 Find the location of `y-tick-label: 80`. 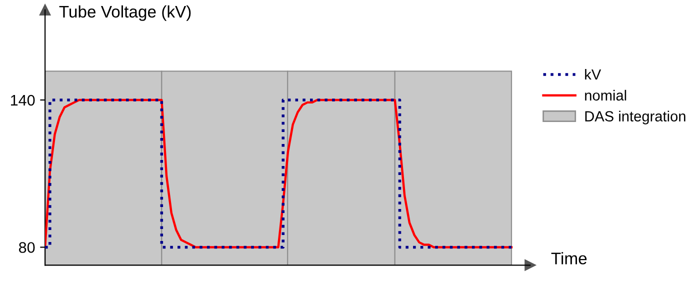

y-tick-label: 80 is located at coordinates (26, 247).